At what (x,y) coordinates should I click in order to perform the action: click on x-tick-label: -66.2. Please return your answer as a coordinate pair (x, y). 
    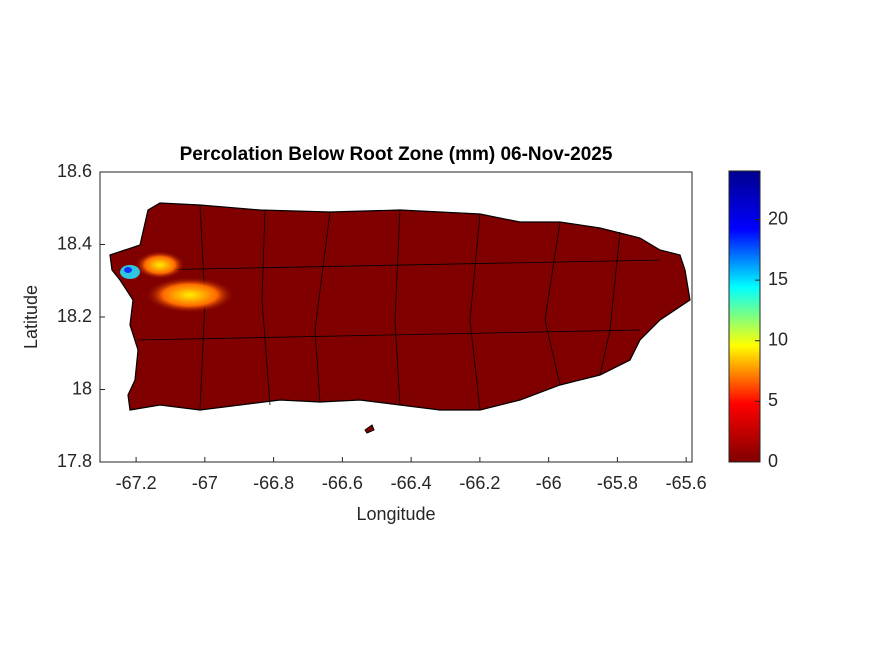
    Looking at the image, I should click on (479, 483).